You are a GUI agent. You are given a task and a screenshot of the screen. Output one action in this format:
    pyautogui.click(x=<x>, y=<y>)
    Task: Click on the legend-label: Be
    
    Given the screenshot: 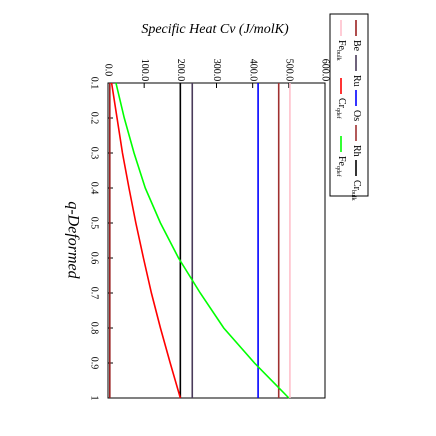 What is the action you would take?
    pyautogui.click(x=356, y=46)
    